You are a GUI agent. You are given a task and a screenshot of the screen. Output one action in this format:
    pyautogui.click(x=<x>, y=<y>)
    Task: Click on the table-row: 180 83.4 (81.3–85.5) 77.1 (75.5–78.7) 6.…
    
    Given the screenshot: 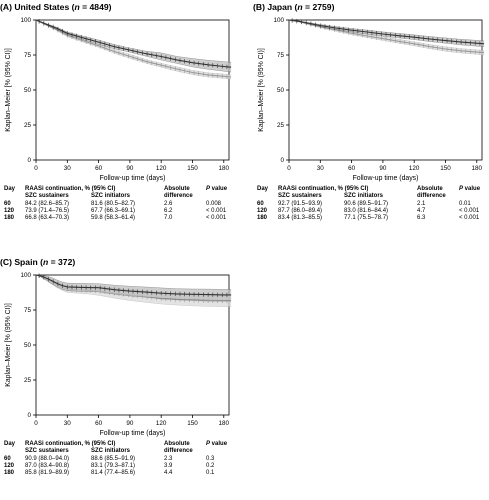 What is the action you would take?
    pyautogui.click(x=368, y=218)
    